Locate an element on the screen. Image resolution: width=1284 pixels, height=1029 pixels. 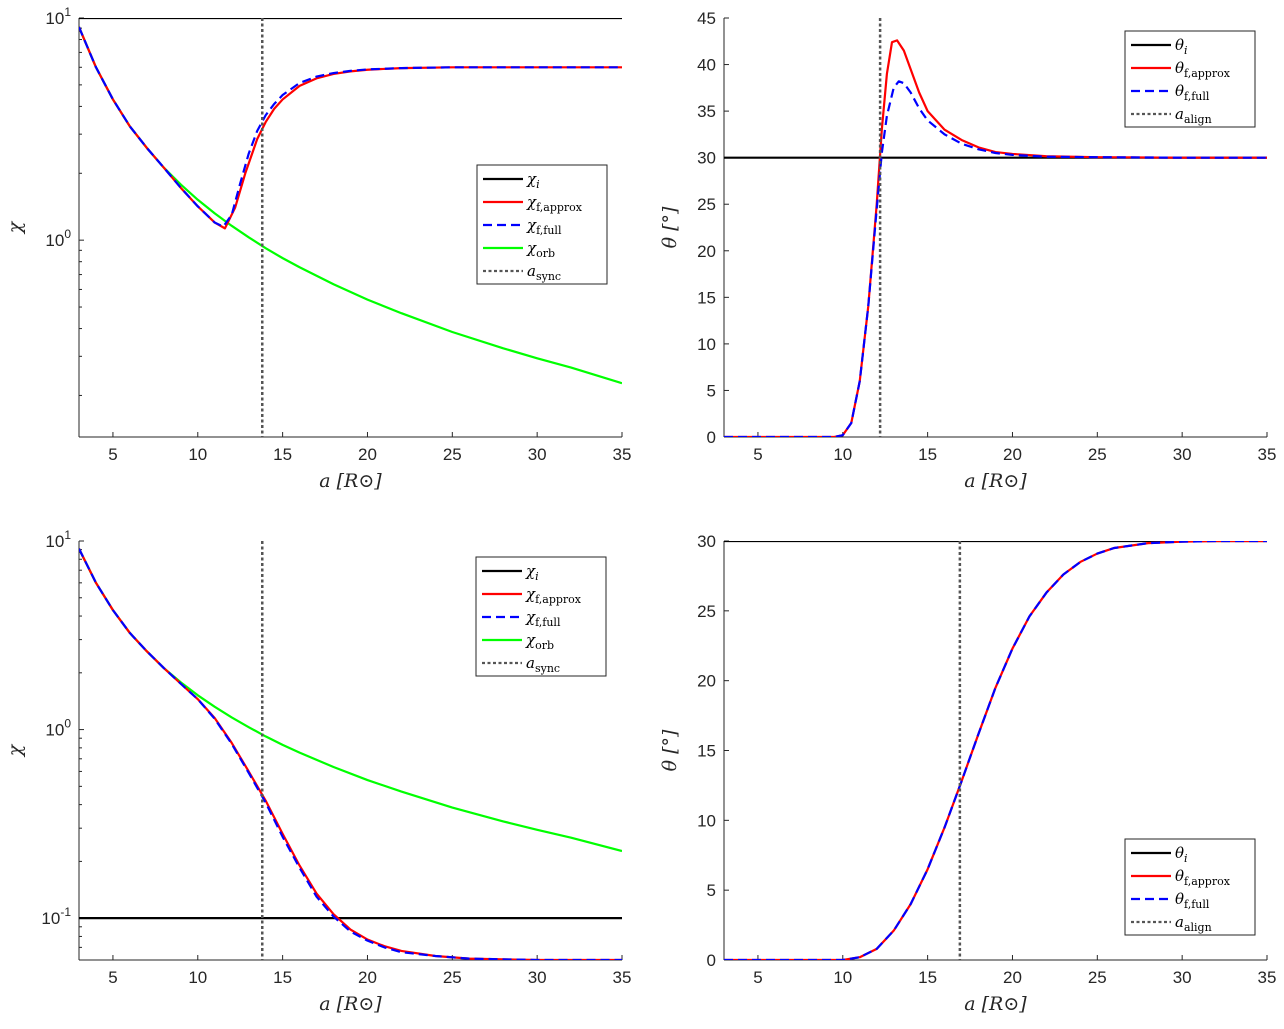
y-tick-label: 45 is located at coordinates (706, 18).